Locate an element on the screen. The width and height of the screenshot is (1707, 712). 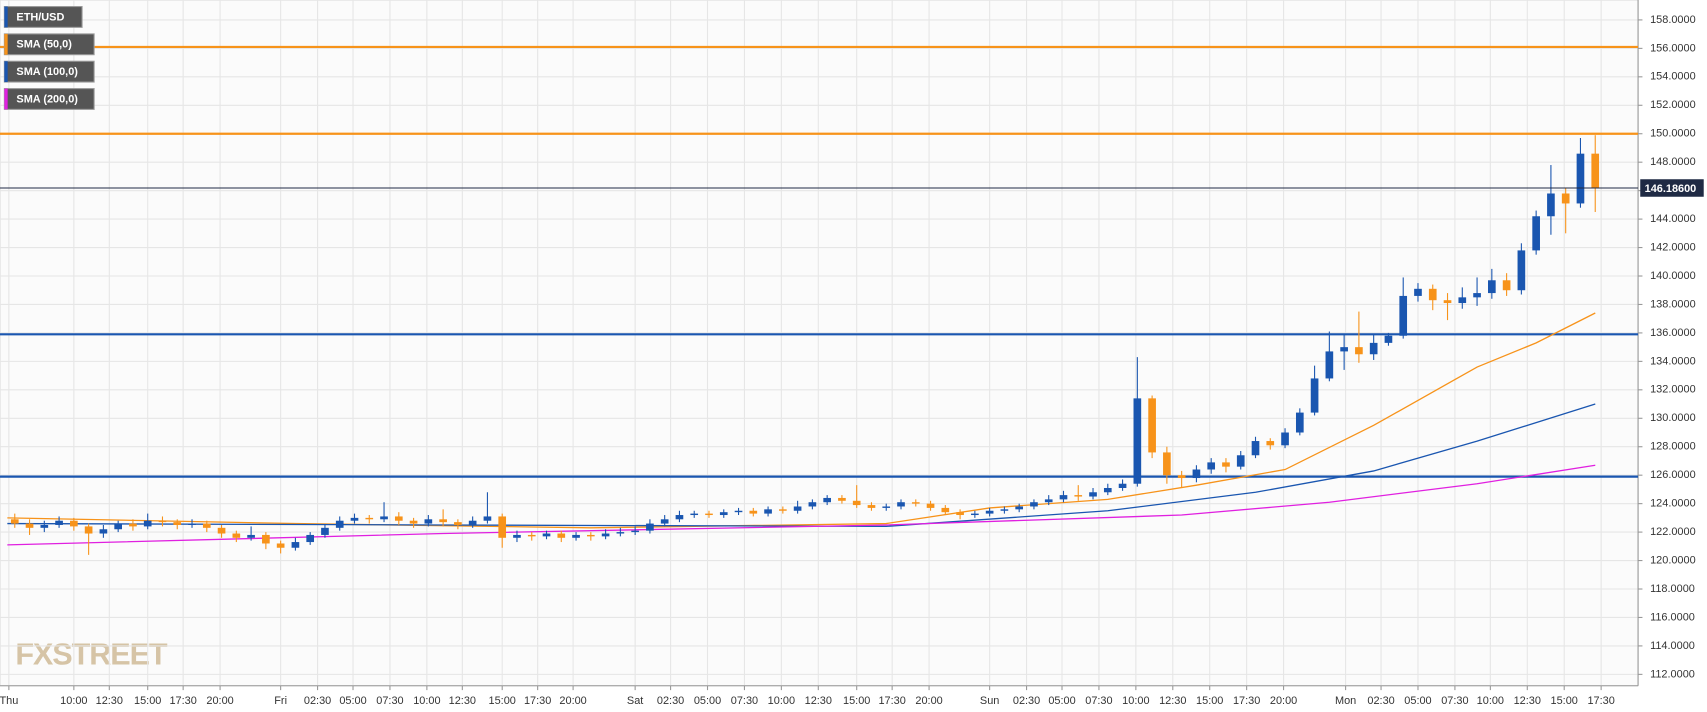
y-tick-label: 148.0000 is located at coordinates (1673, 162).